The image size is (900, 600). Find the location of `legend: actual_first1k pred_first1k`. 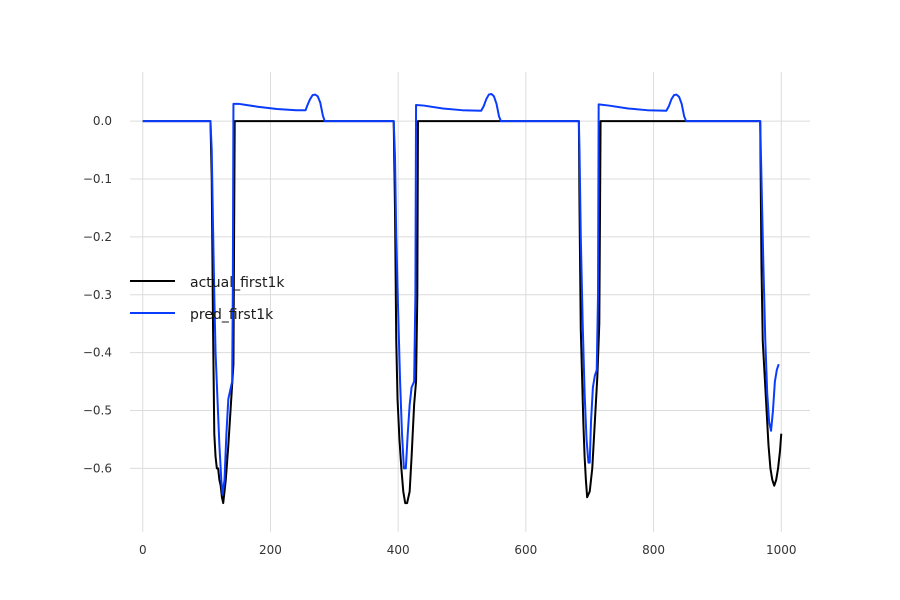

legend: actual_first1k pred_first1k is located at coordinates (207, 299).